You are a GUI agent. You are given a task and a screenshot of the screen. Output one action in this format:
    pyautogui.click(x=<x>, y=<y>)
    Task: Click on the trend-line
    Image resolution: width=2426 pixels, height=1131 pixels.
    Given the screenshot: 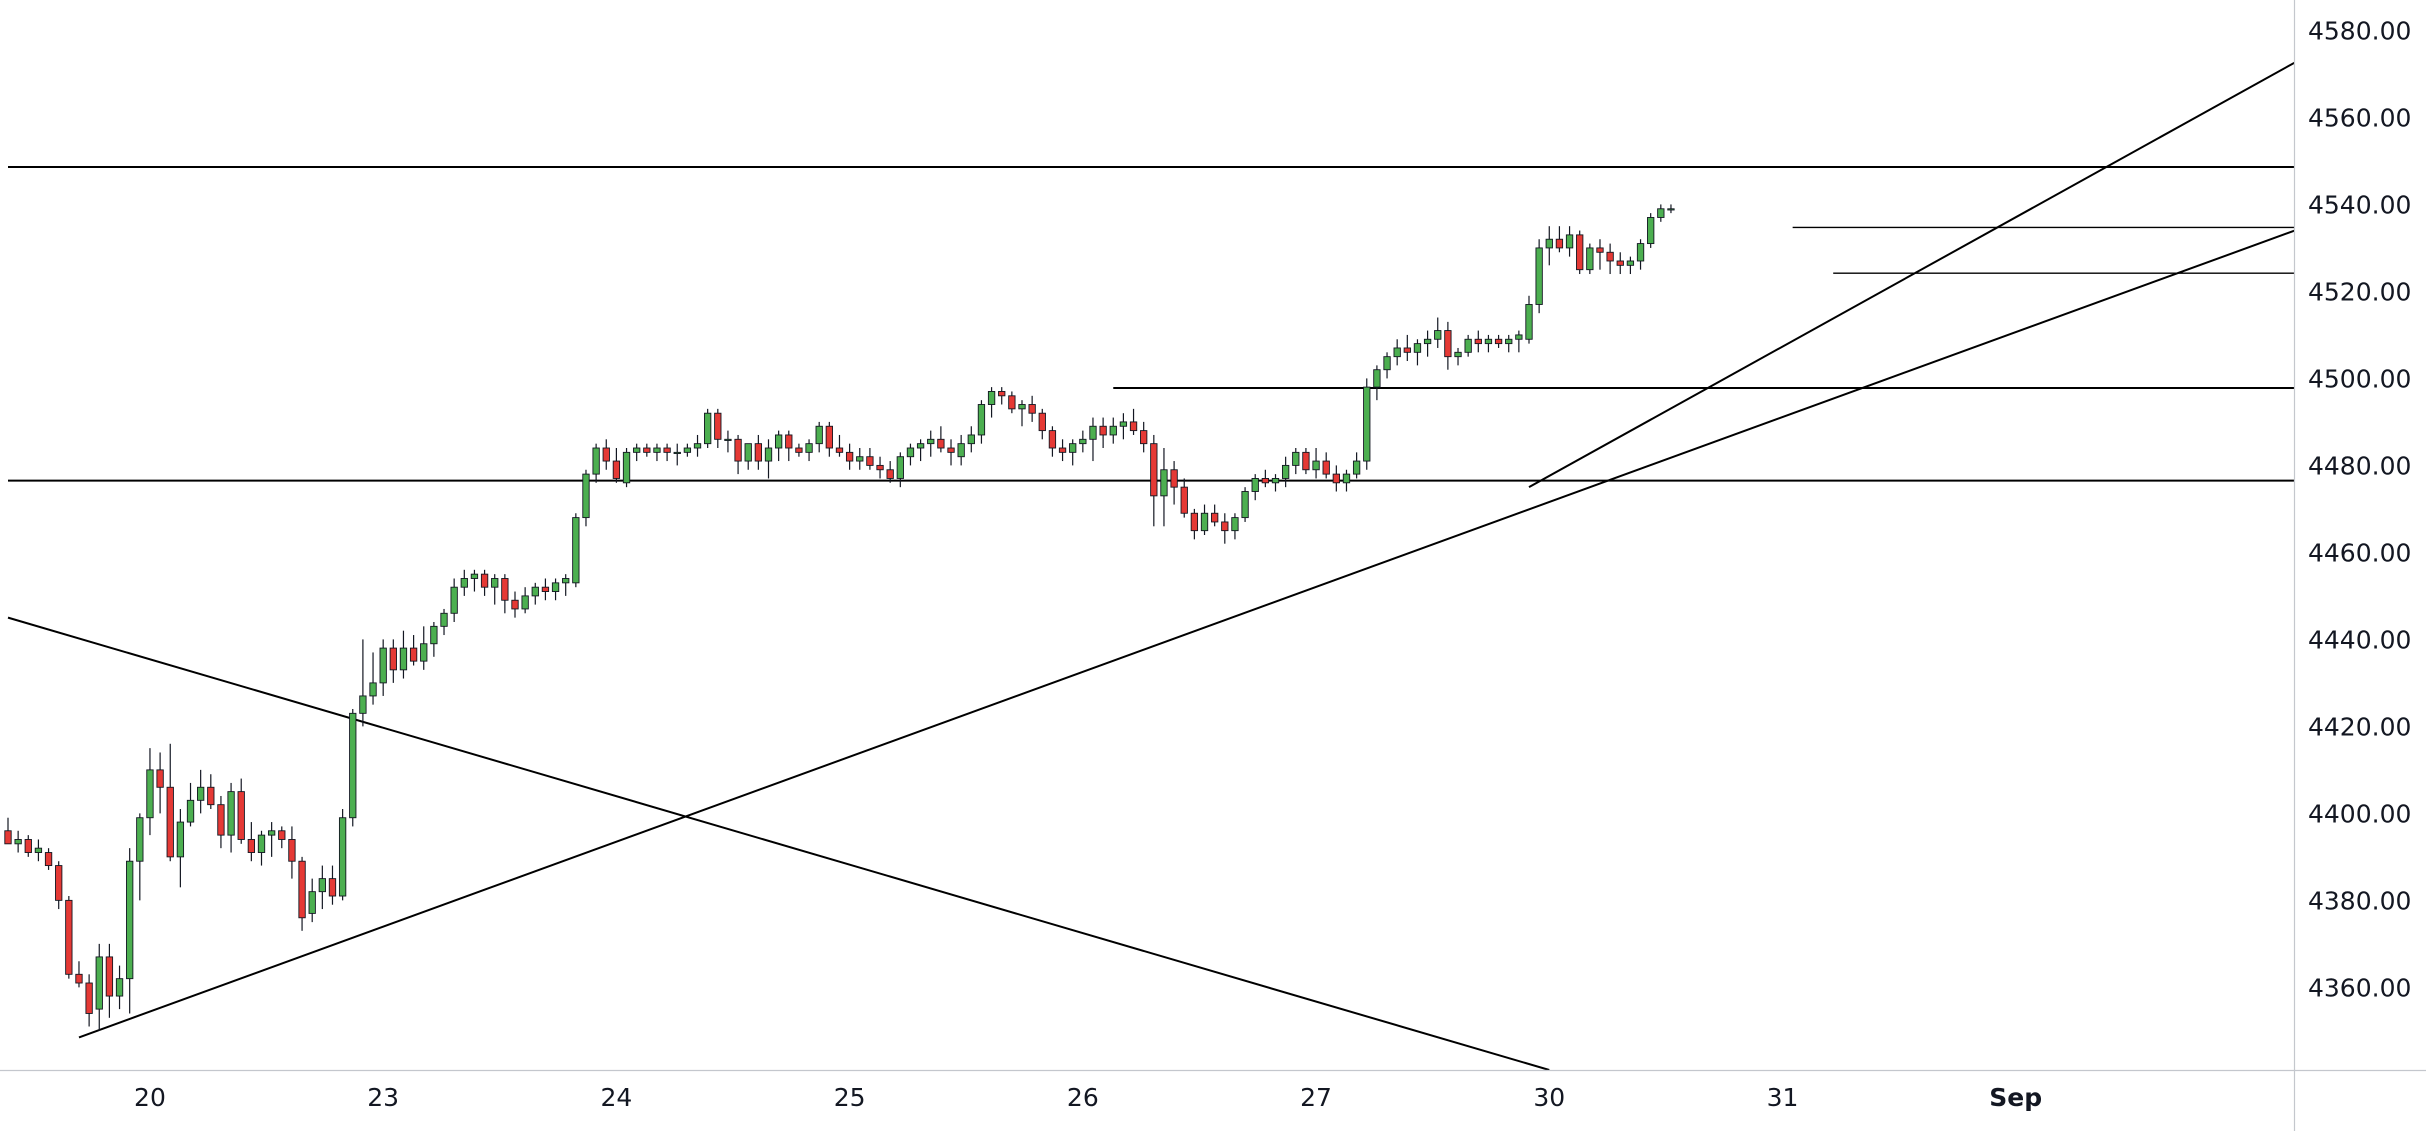 What is the action you would take?
    pyautogui.click(x=1944, y=257)
    